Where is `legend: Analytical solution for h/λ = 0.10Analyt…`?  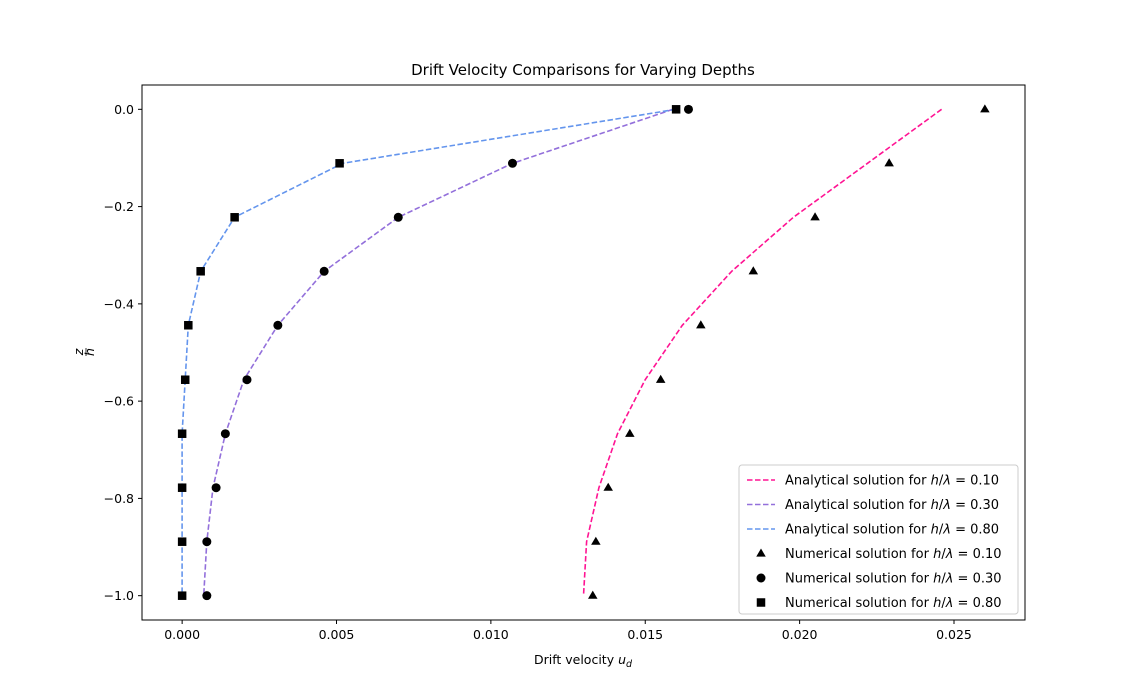
legend: Analytical solution for h/λ = 0.10Analyt… is located at coordinates (878, 539).